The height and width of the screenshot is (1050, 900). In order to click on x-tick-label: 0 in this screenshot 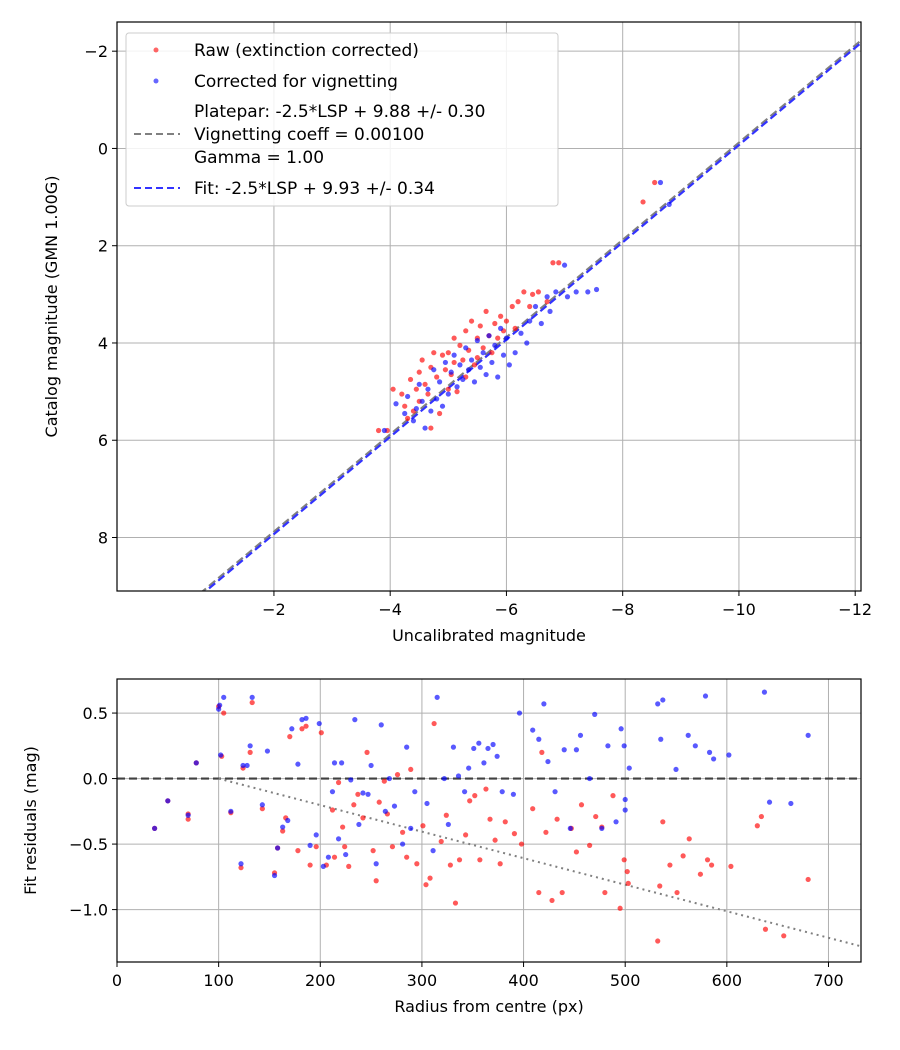, I will do `click(117, 980)`.